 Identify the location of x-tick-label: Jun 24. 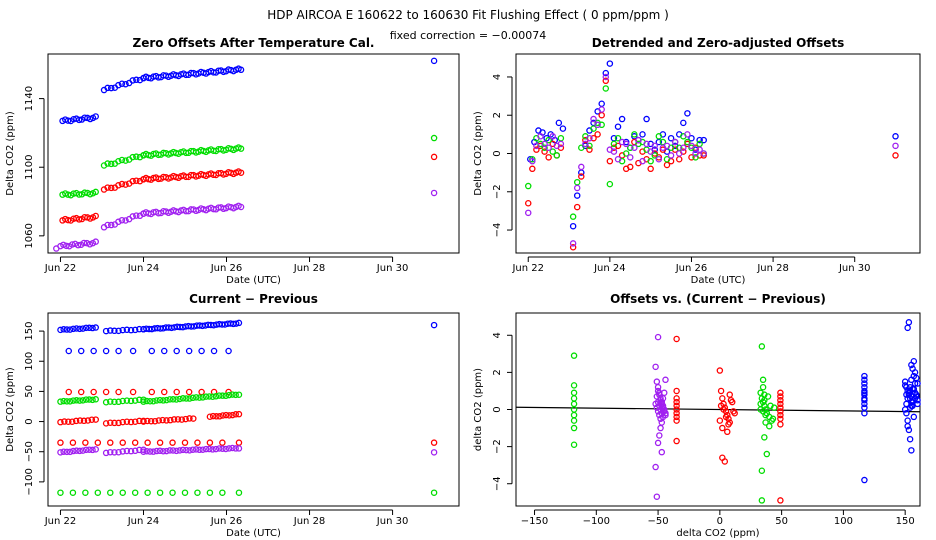
(143, 521).